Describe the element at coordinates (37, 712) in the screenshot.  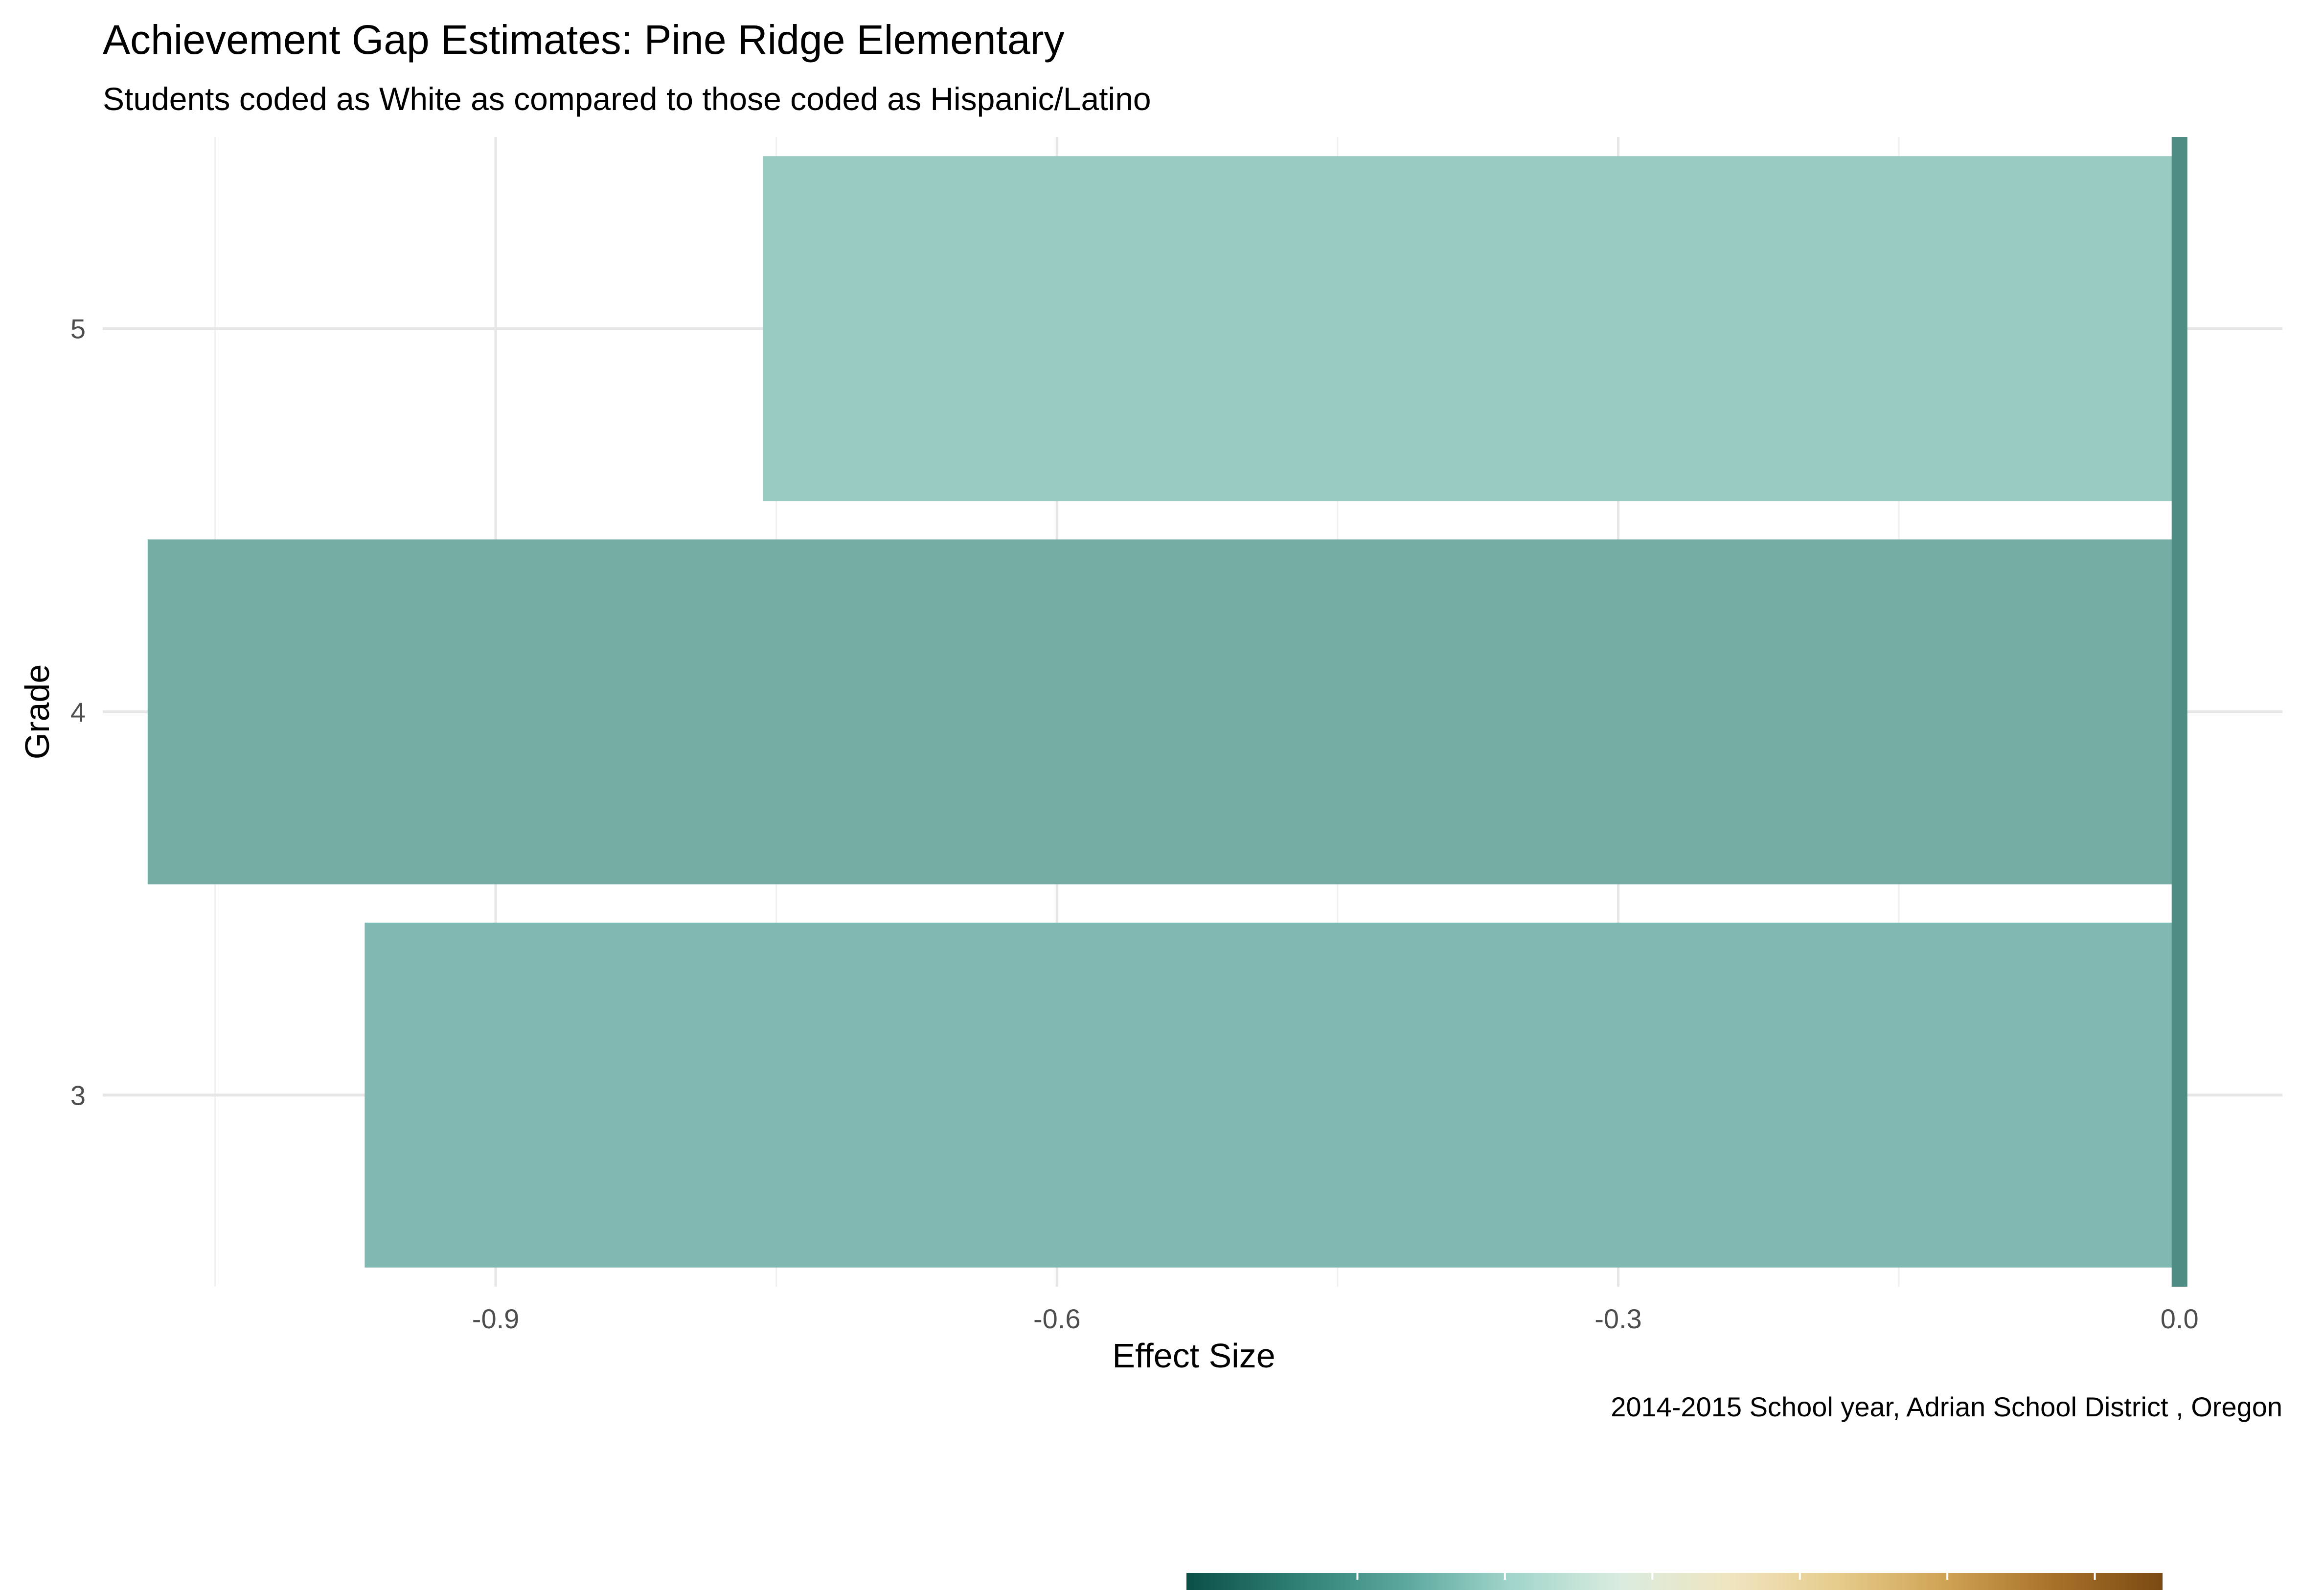
I see `y-axis-label: Grade` at that location.